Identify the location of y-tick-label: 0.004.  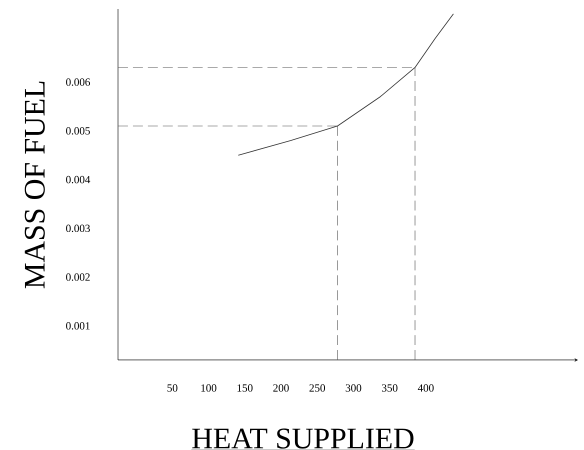
(78, 180).